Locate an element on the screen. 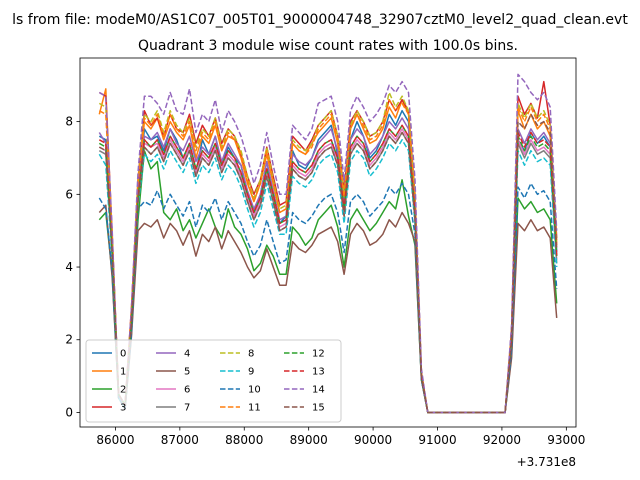  legend-box is located at coordinates (213, 381).